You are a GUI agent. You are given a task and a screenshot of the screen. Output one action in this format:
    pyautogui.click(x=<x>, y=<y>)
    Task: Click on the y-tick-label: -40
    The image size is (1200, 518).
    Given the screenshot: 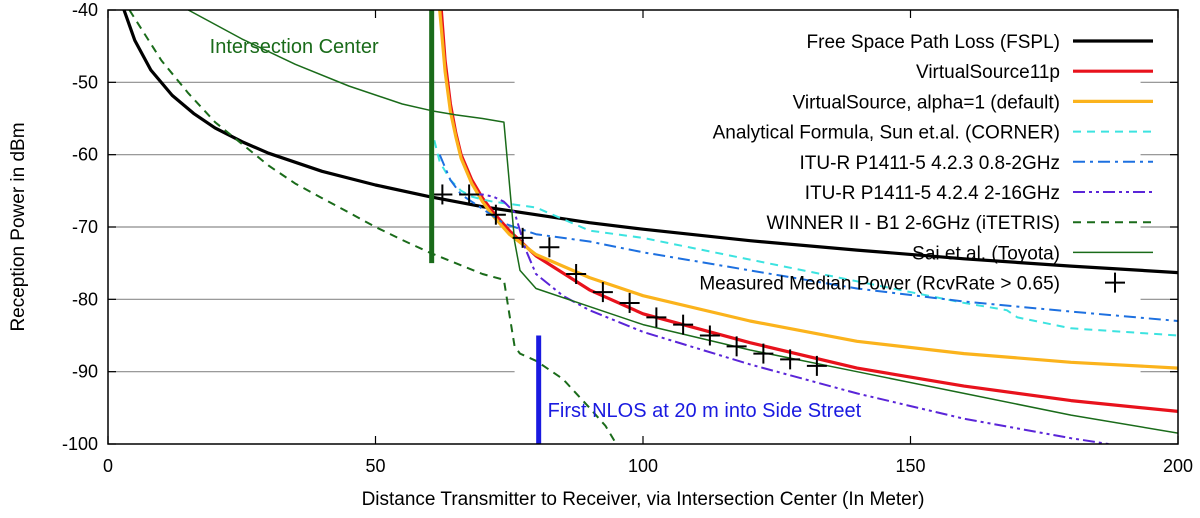 What is the action you would take?
    pyautogui.click(x=85, y=10)
    